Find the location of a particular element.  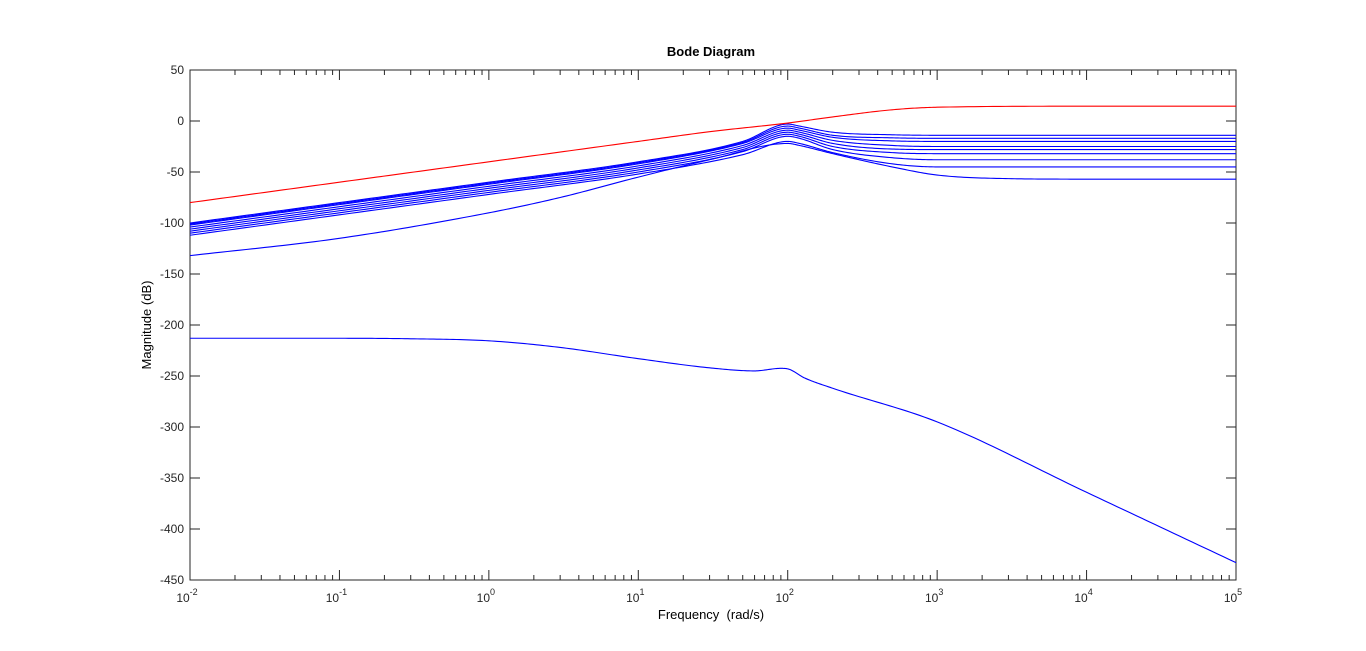

x-tick-exponent: 2 is located at coordinates (791, 592).